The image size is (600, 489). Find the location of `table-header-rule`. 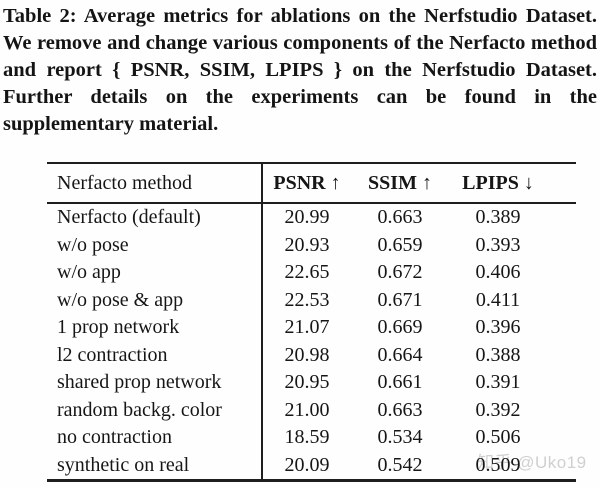

table-header-rule is located at coordinates (311, 203).